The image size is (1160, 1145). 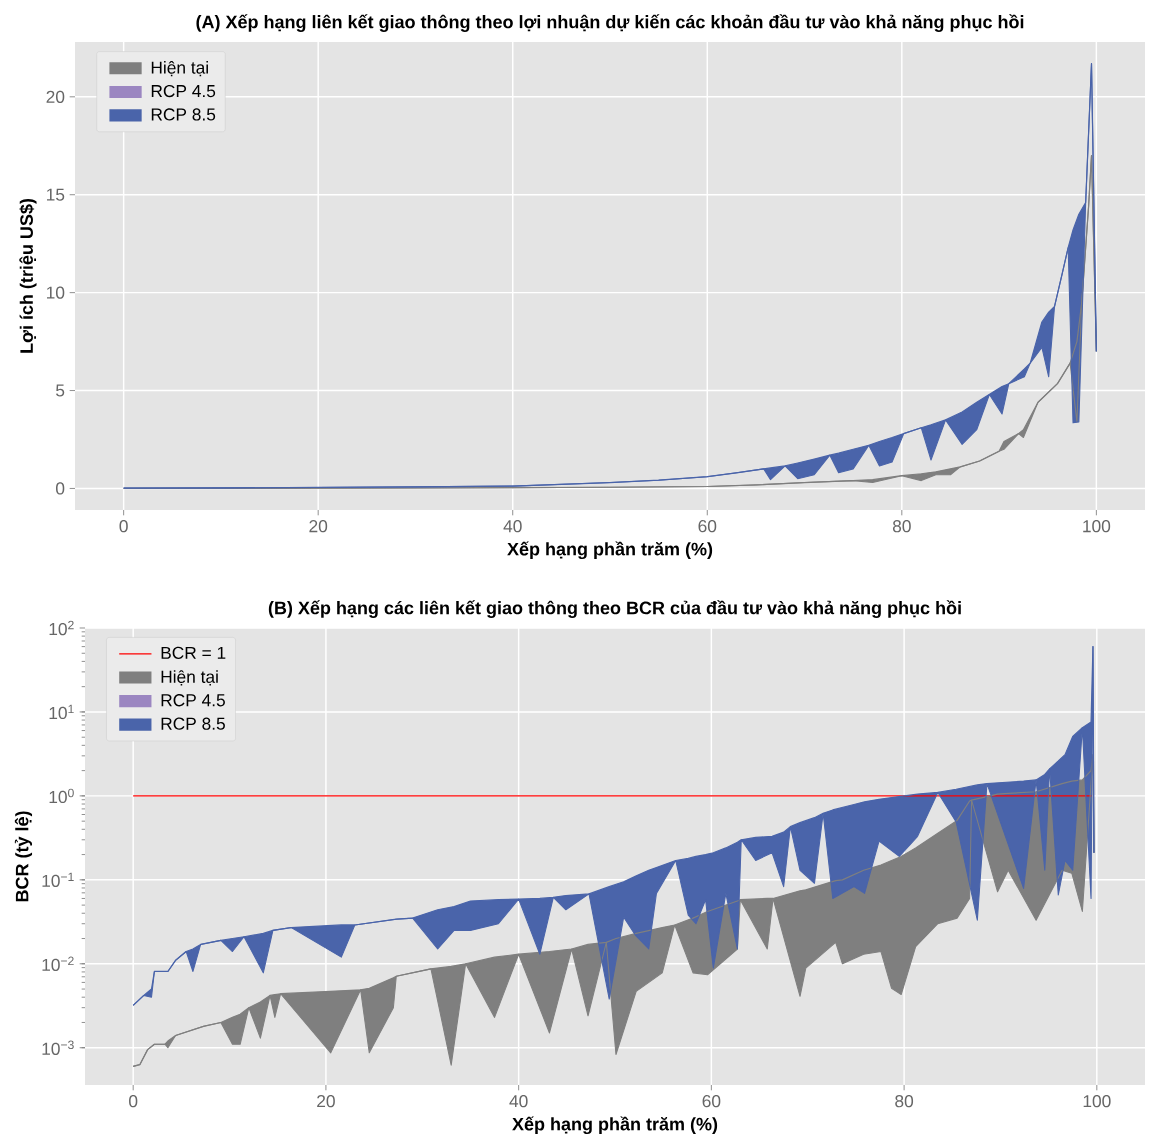 What do you see at coordinates (58, 879) in the screenshot?
I see `y-tick-label: 10$^{−1}$` at bounding box center [58, 879].